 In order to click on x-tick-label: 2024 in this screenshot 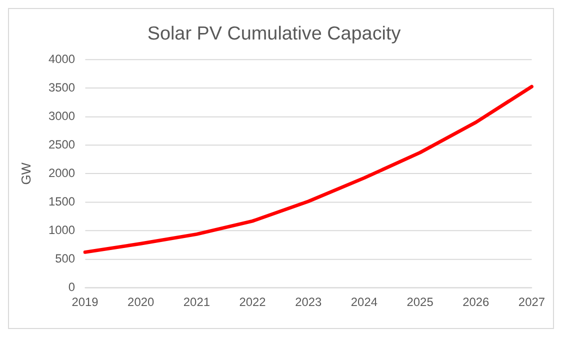, I will do `click(364, 302)`.